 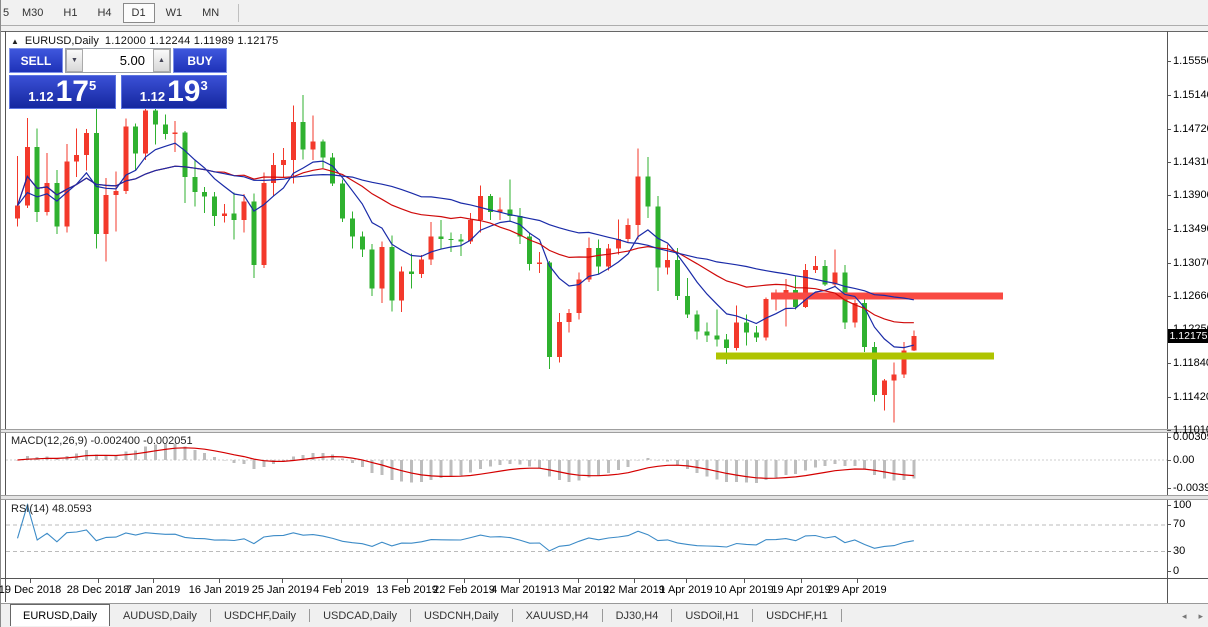 What do you see at coordinates (60, 615) in the screenshot?
I see `tab-eurusd-daily-active: EURUSD,Daily` at bounding box center [60, 615].